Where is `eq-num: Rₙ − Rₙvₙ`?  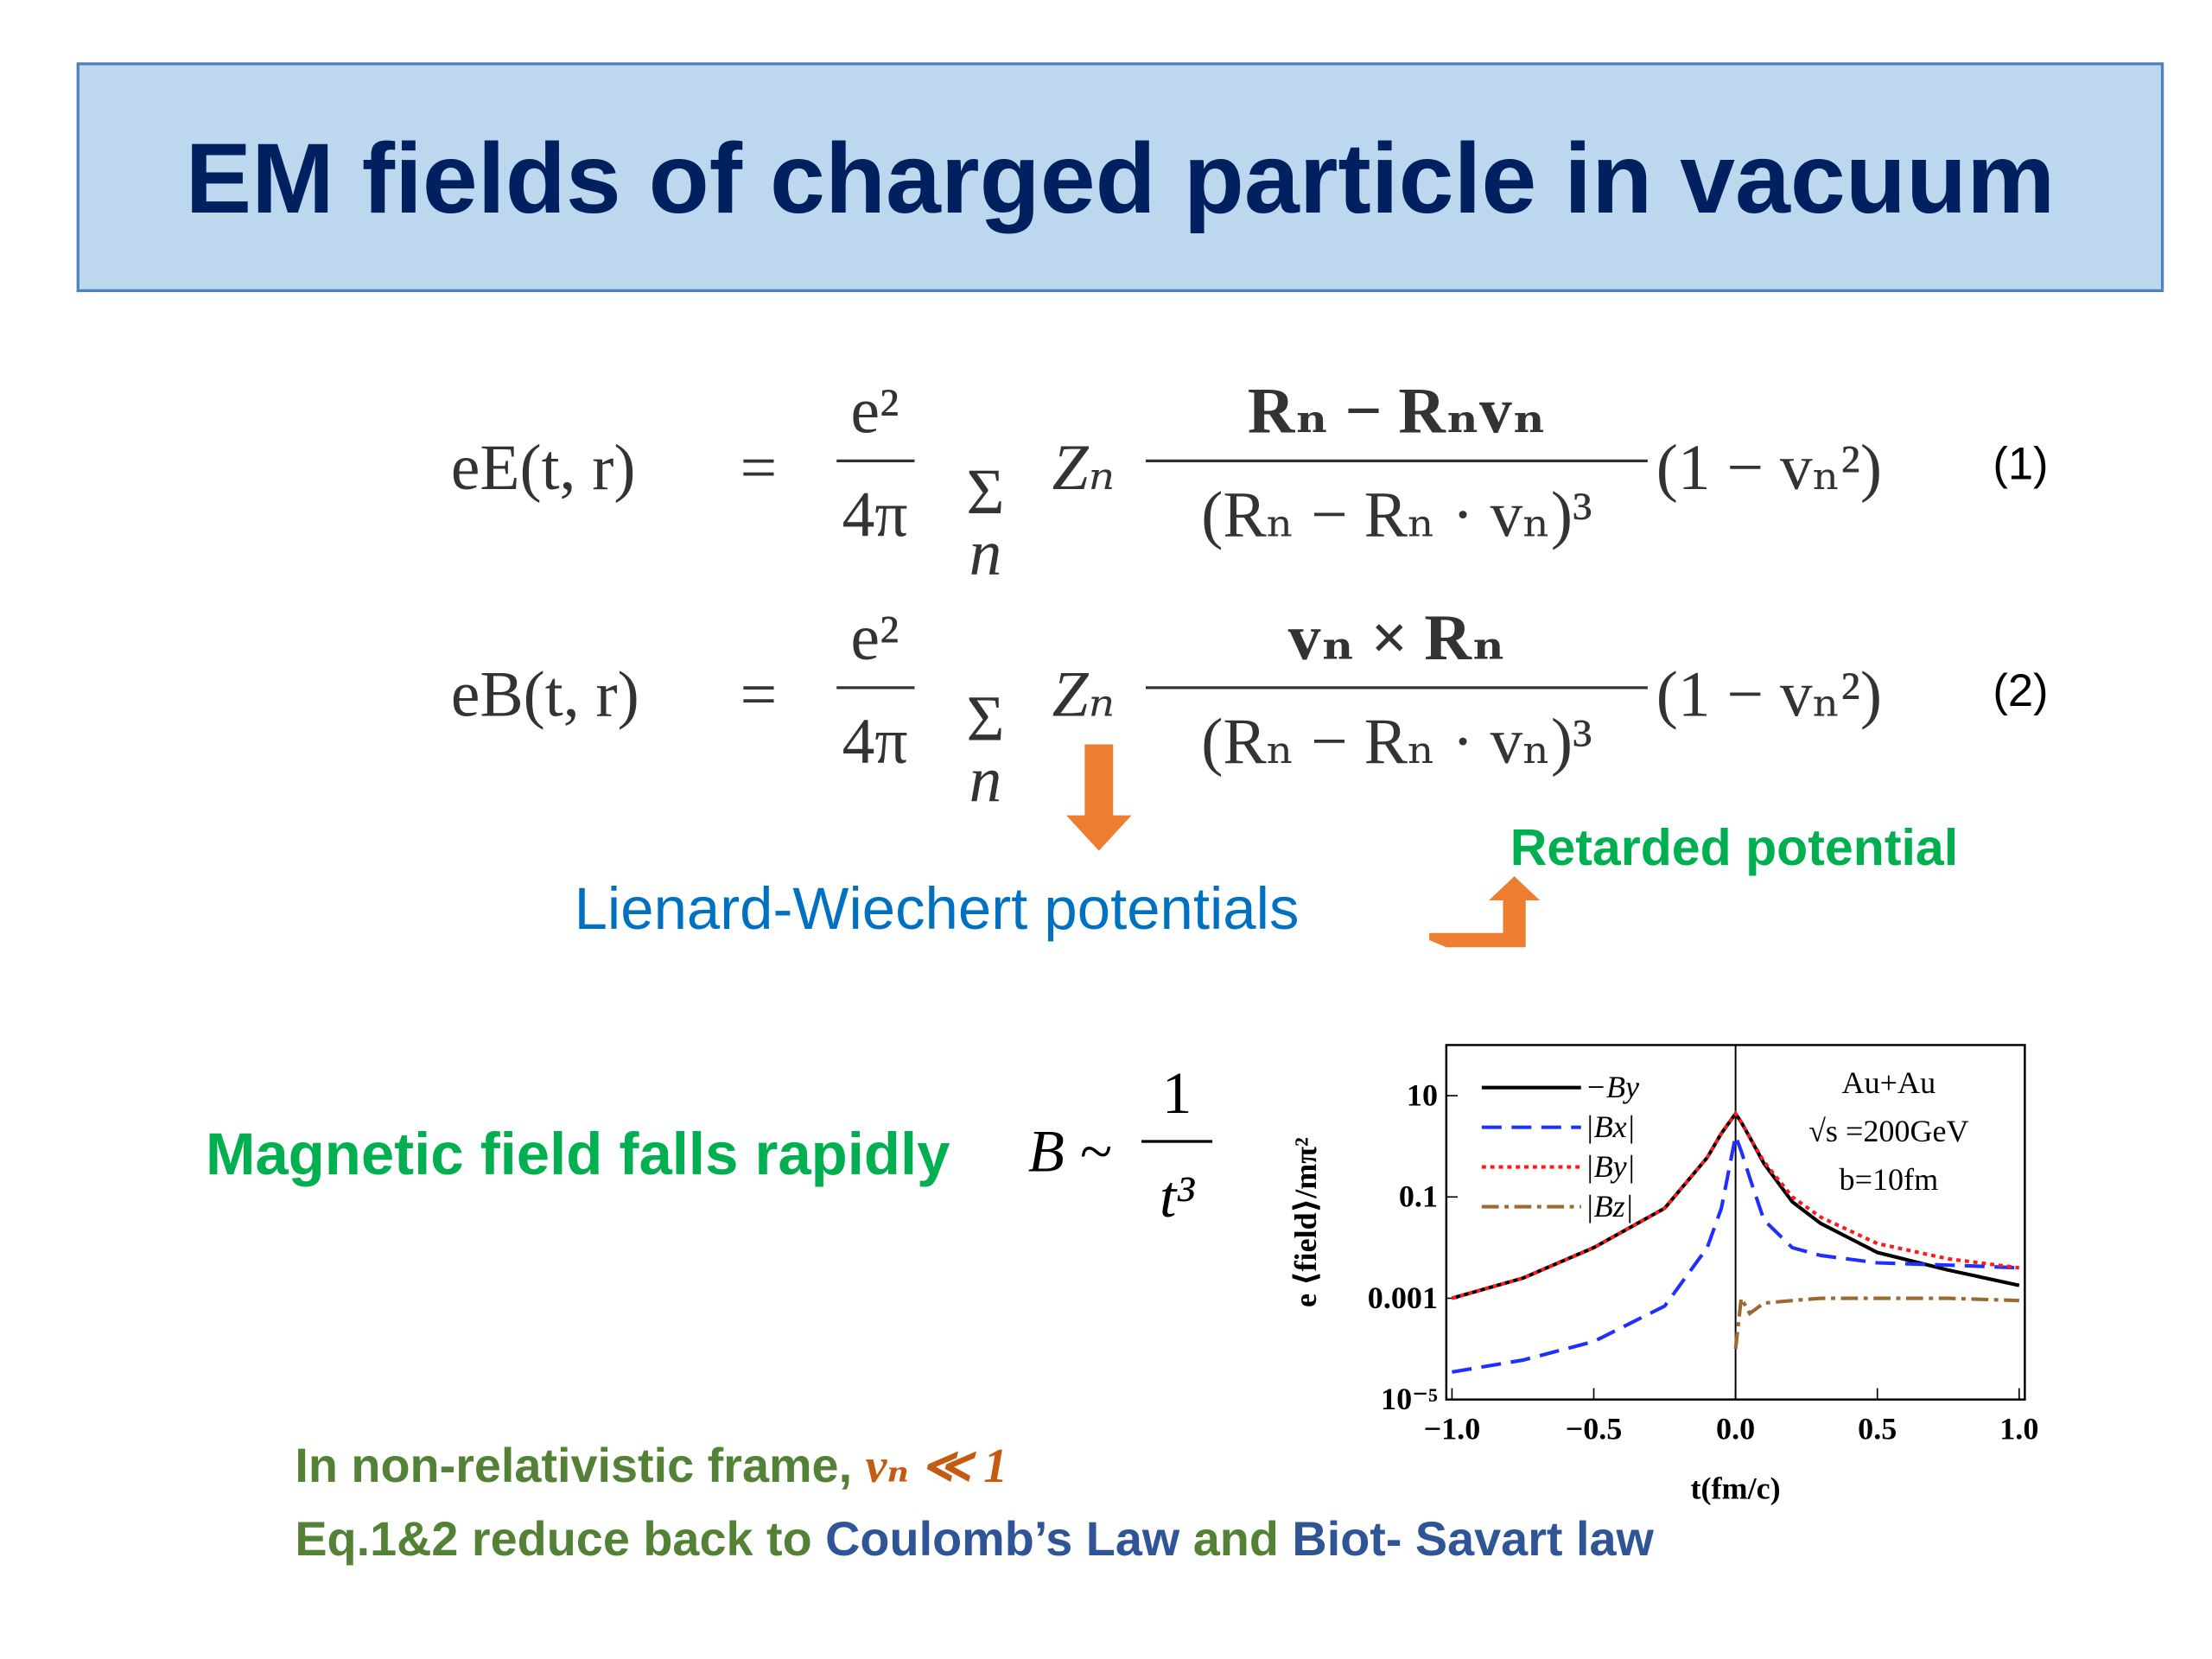 eq-num: Rₙ − Rₙvₙ is located at coordinates (1397, 412).